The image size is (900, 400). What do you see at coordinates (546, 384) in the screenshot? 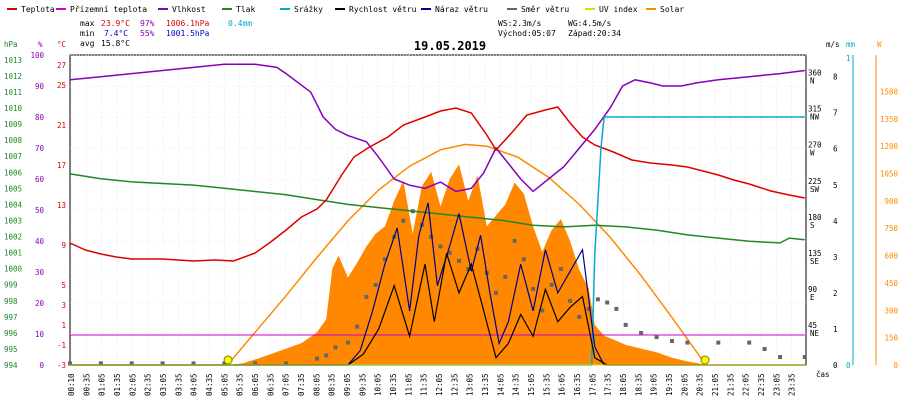
I see `time-label-31: 15:35` at bounding box center [546, 384].